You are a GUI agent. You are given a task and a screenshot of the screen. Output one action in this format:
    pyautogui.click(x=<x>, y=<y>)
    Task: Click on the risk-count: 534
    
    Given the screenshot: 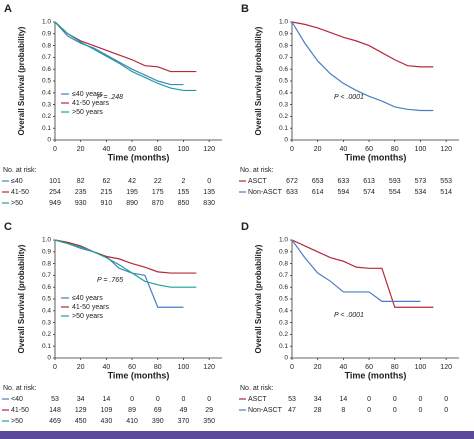 What is the action you would take?
    pyautogui.click(x=421, y=192)
    